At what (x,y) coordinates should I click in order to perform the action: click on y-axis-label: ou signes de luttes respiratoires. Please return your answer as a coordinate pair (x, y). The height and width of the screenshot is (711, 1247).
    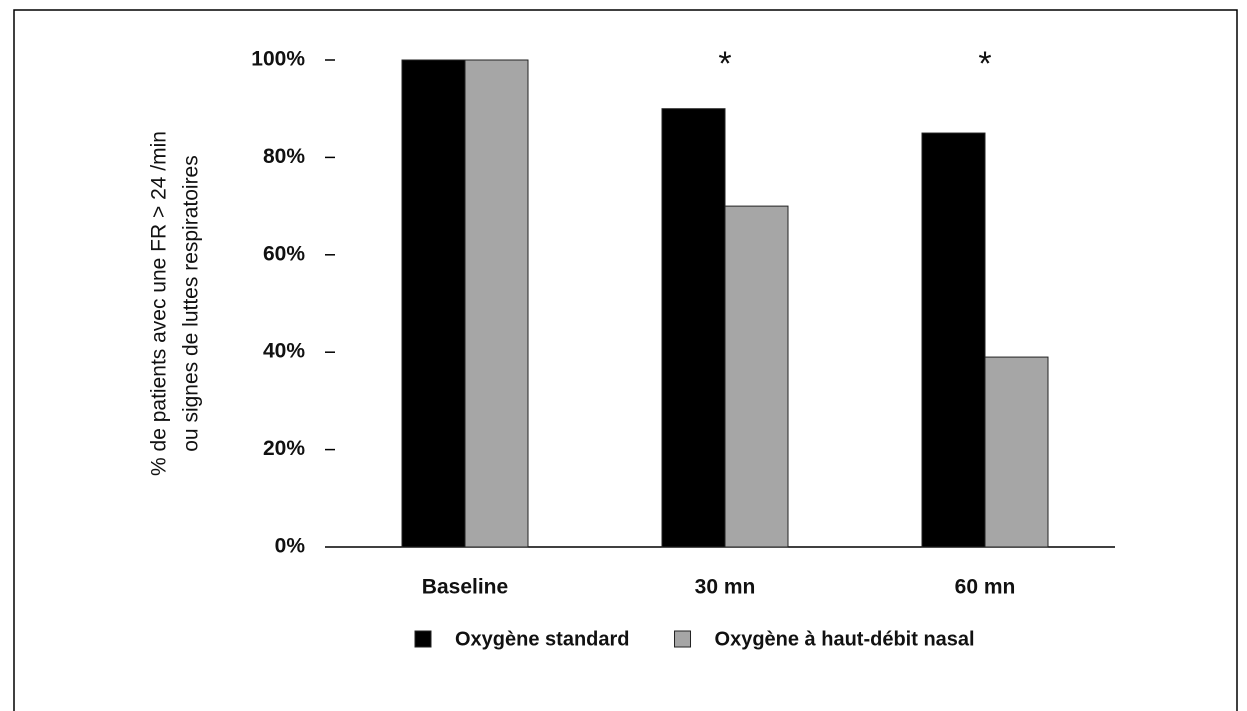
    Looking at the image, I should click on (191, 303).